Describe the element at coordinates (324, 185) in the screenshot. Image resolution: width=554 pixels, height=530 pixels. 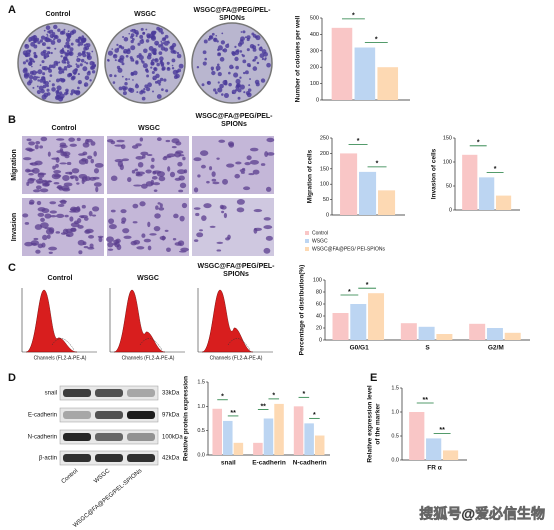
I see `y-tick-label: 100` at that location.